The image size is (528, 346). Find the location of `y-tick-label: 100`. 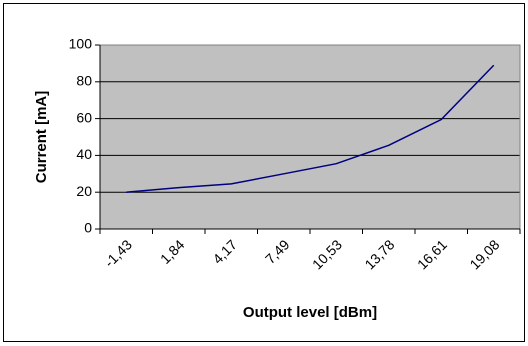

y-tick-label: 100 is located at coordinates (81, 44).